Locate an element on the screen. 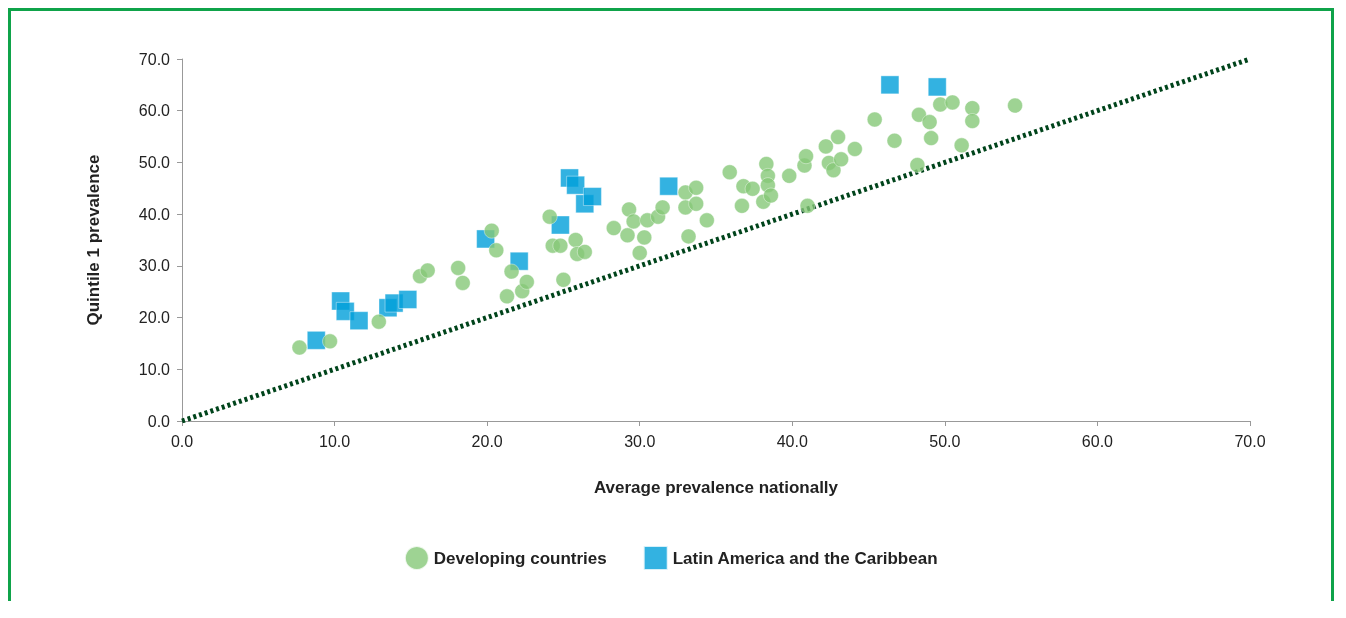 This screenshot has height=618, width=1346. legend-label: Latin America and the Caribbean is located at coordinates (805, 558).